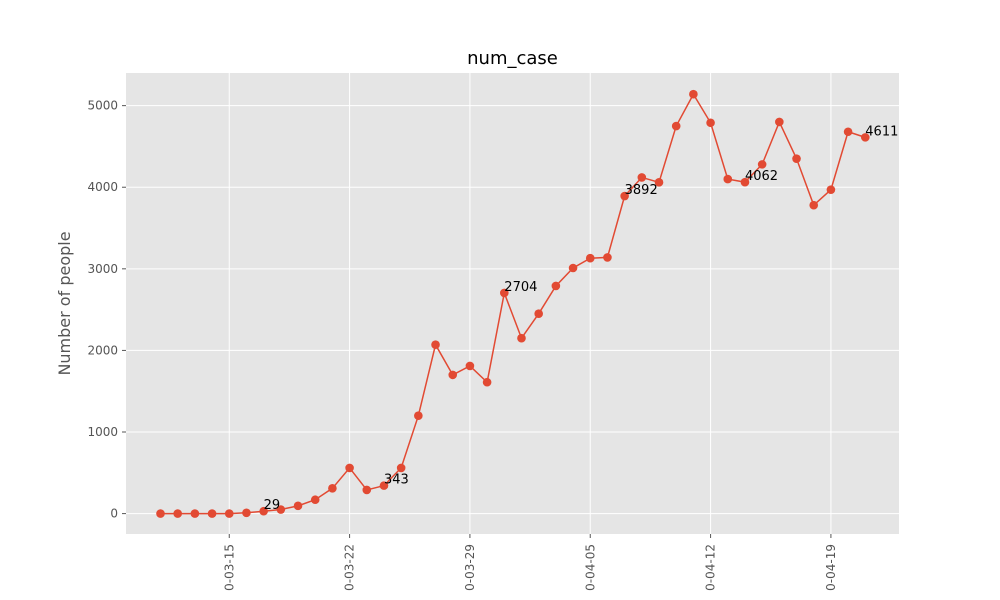 The width and height of the screenshot is (1000, 600). What do you see at coordinates (396, 480) in the screenshot?
I see `data-label: 343` at bounding box center [396, 480].